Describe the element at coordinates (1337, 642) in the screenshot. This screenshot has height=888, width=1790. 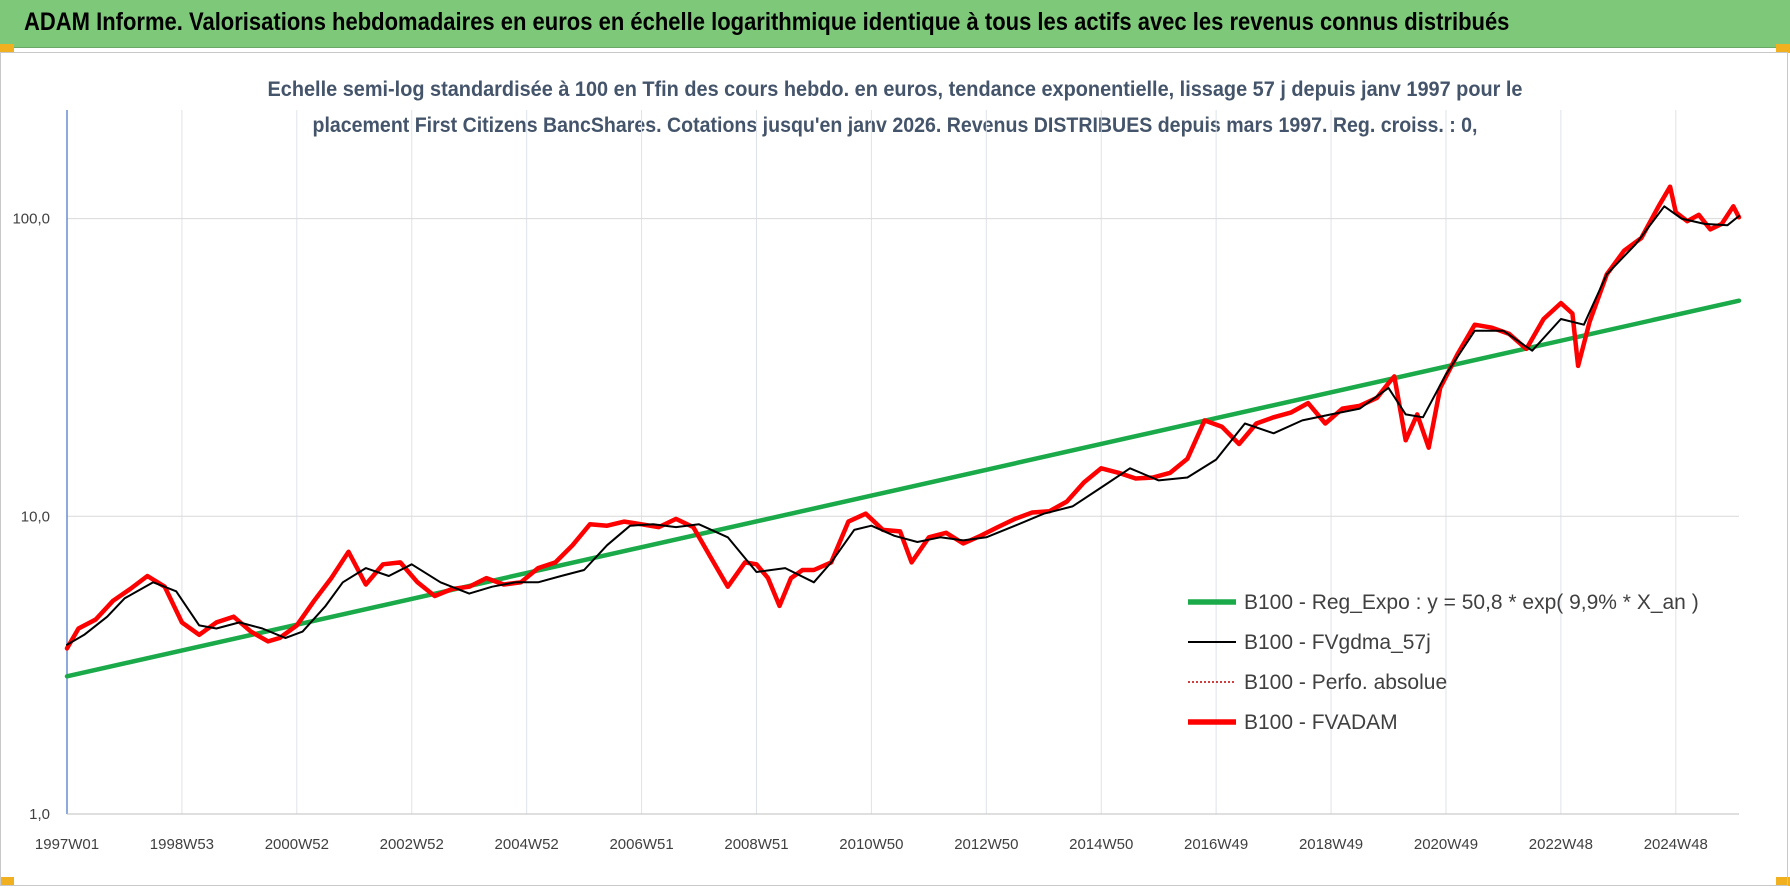
I see `legend-label: B100 - FVgdma_57j` at that location.